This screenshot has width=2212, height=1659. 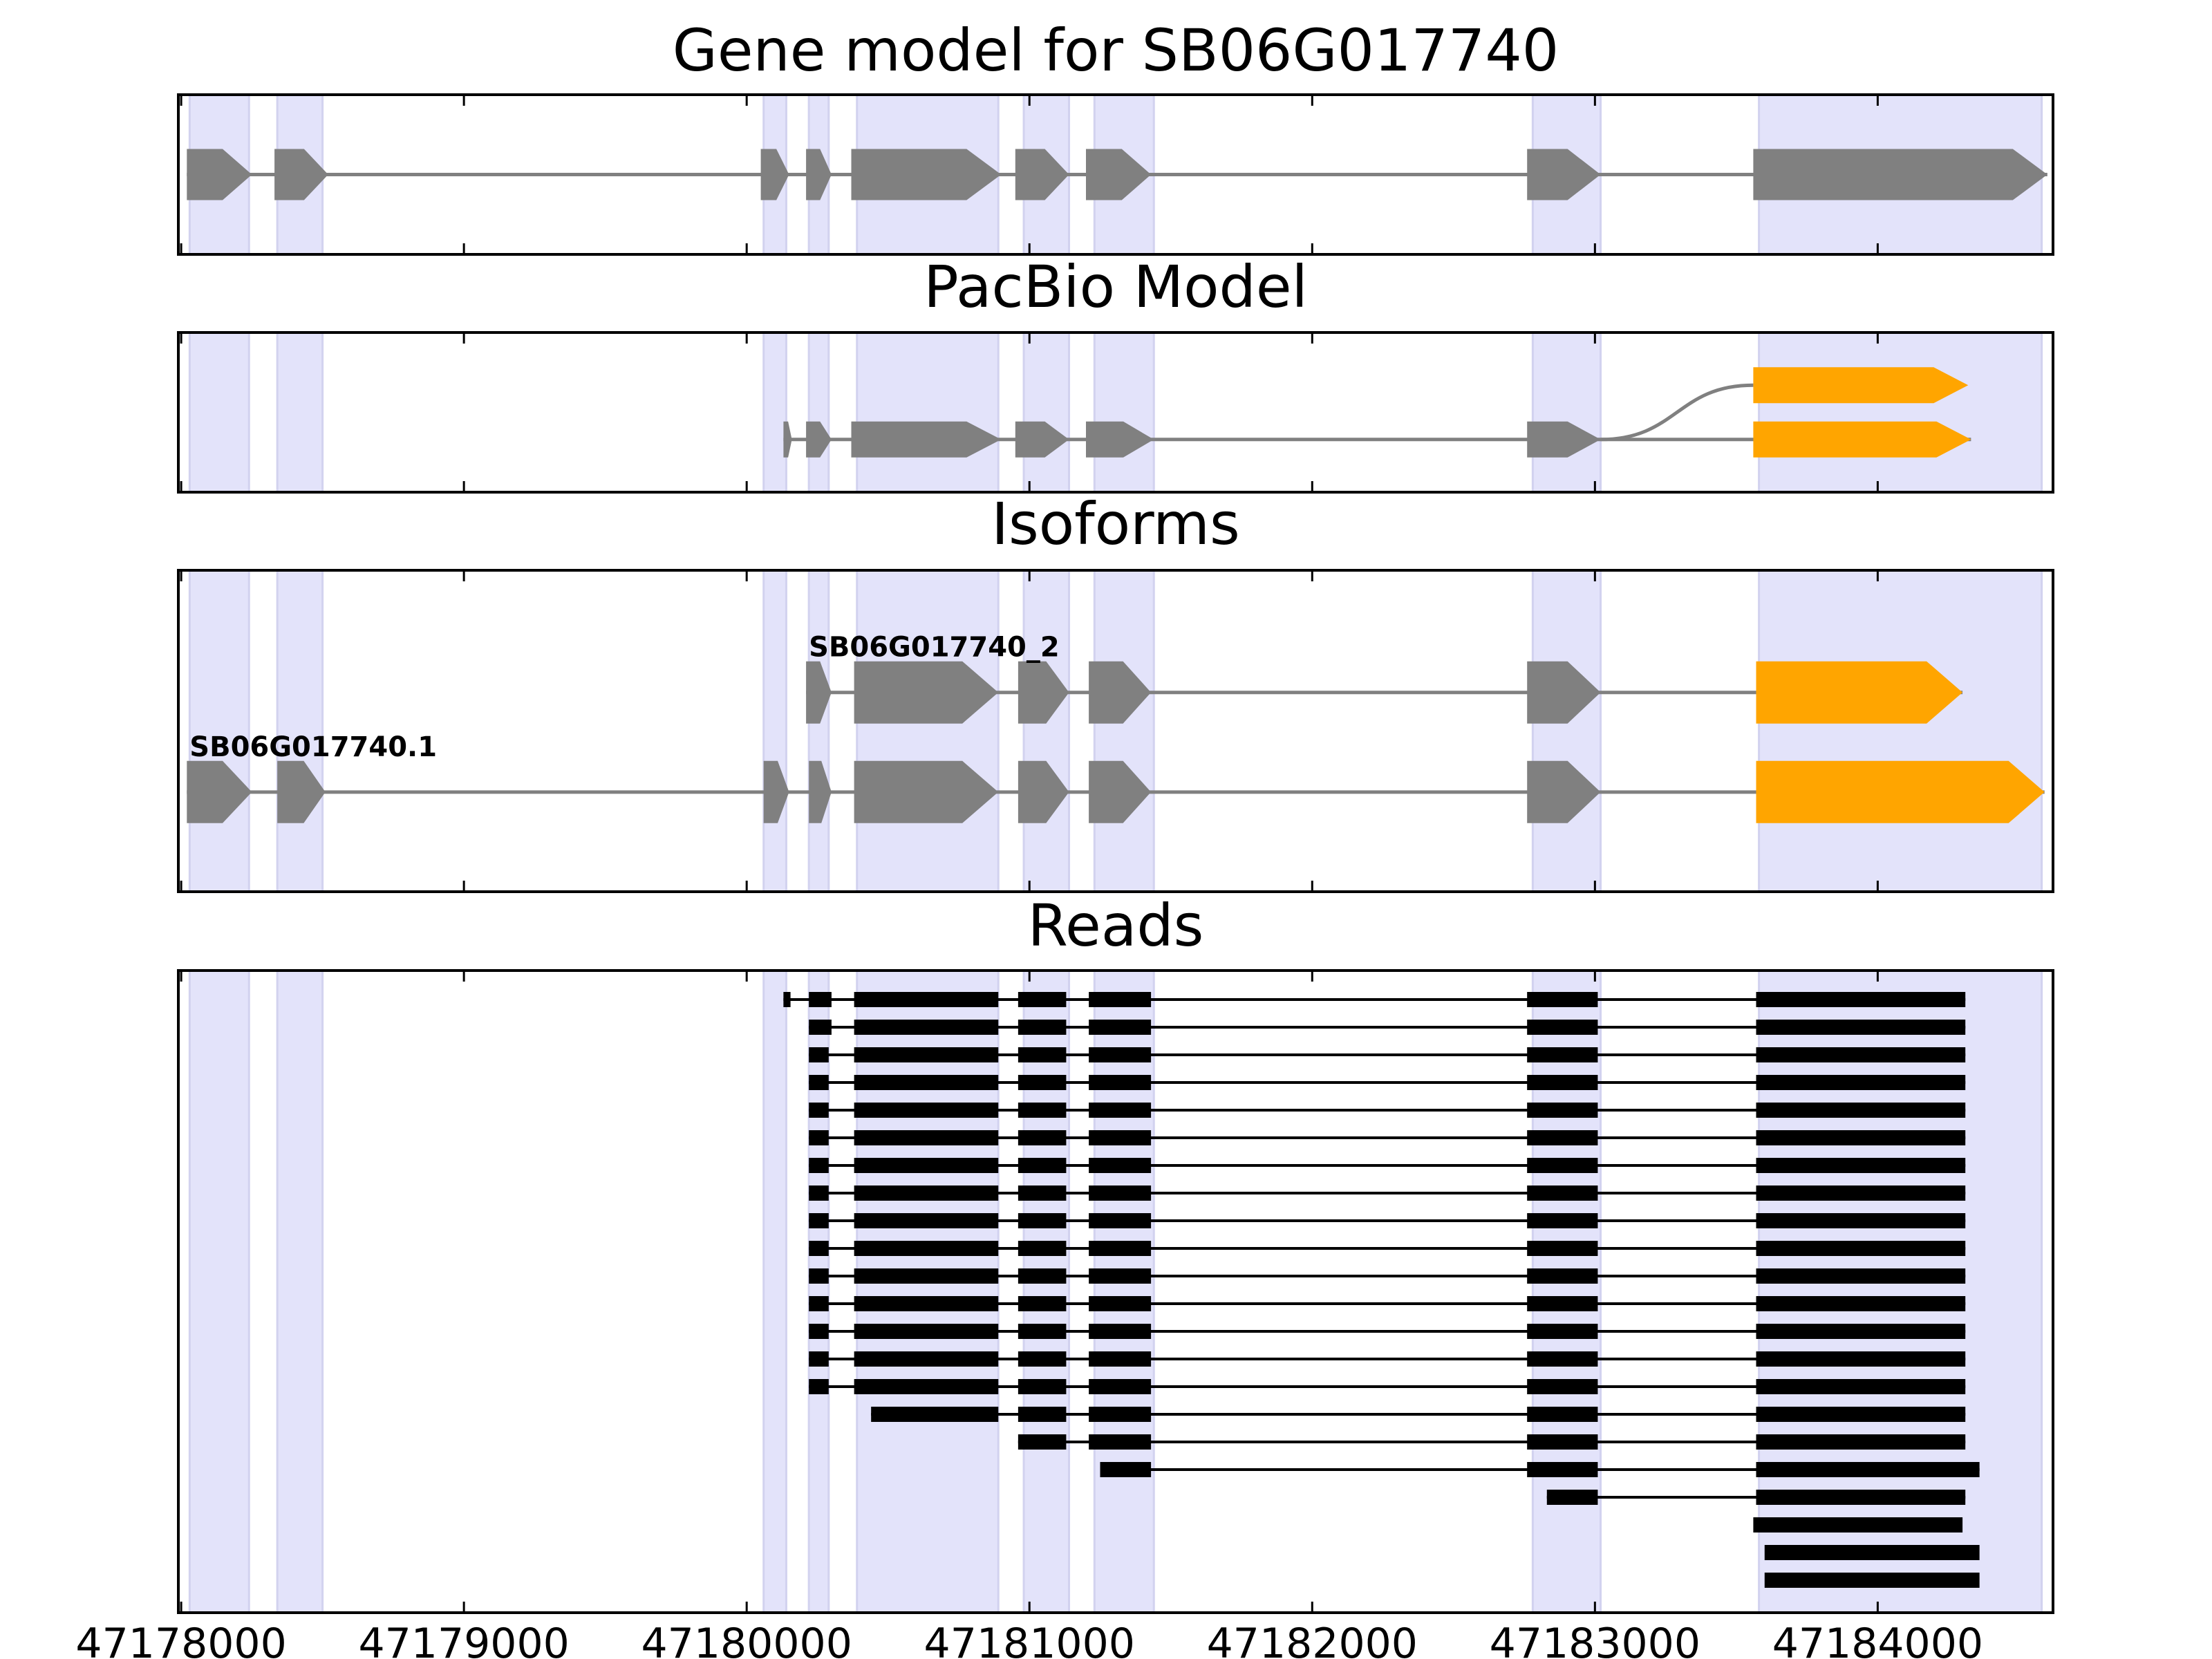 What do you see at coordinates (1877, 1639) in the screenshot?
I see `x-tick-label: 47184000` at bounding box center [1877, 1639].